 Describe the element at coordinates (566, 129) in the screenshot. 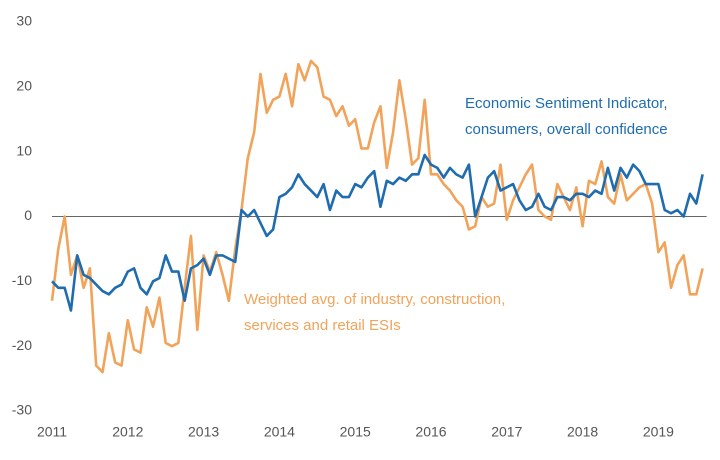

I see `annotation: consumers, overall confidence` at that location.